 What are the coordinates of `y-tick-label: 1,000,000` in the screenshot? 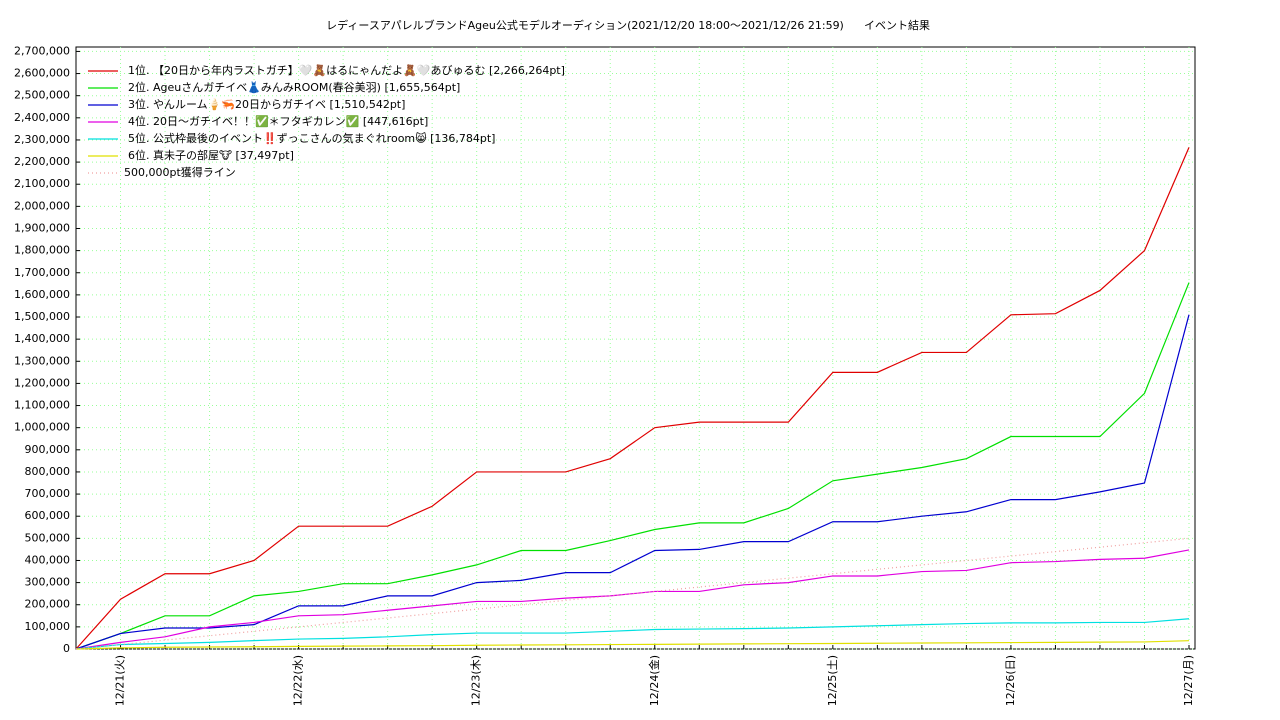 It's located at (42, 427).